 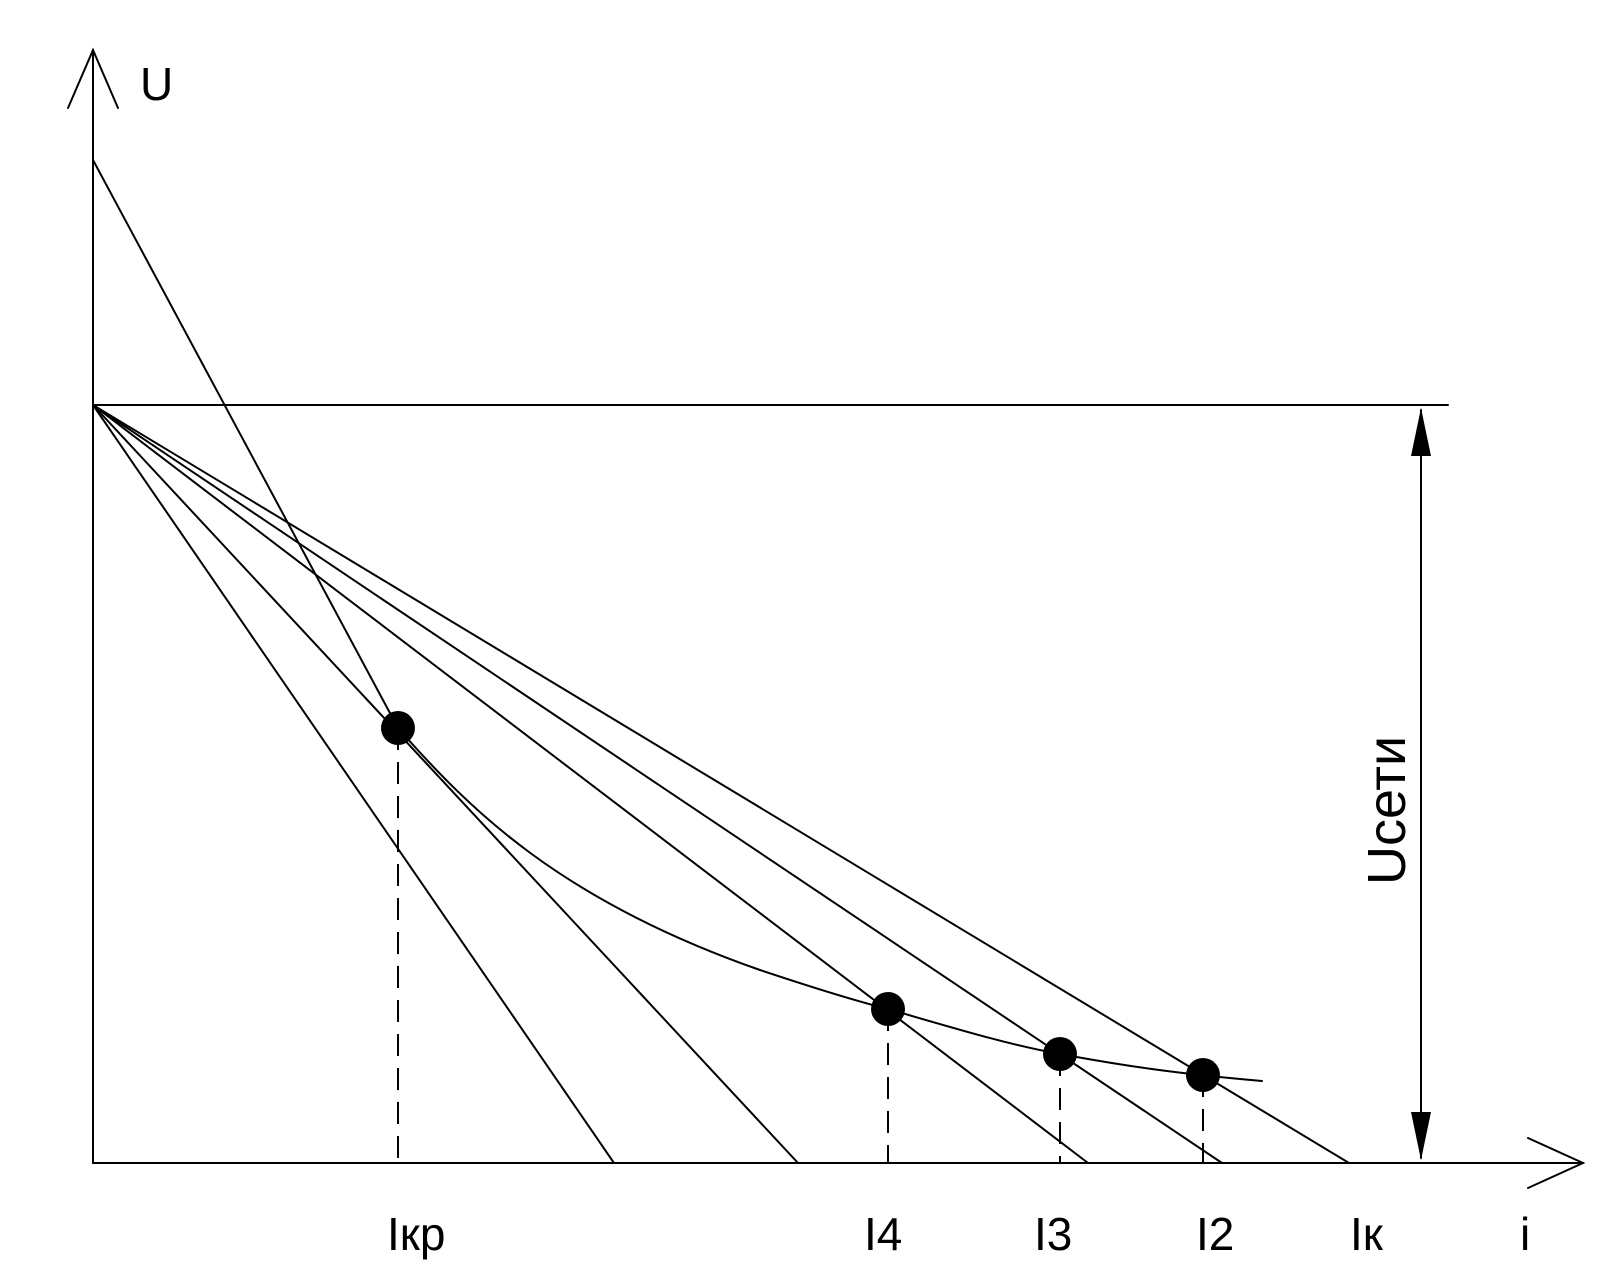 What do you see at coordinates (1215, 1234) in the screenshot?
I see `tick-label-i2: I2` at bounding box center [1215, 1234].